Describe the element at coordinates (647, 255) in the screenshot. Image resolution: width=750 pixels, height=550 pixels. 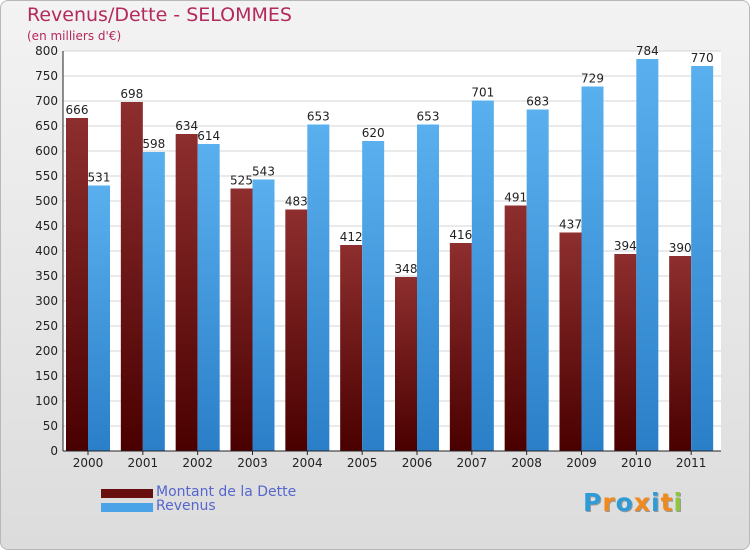
I see `bar-revenue-2010` at that location.